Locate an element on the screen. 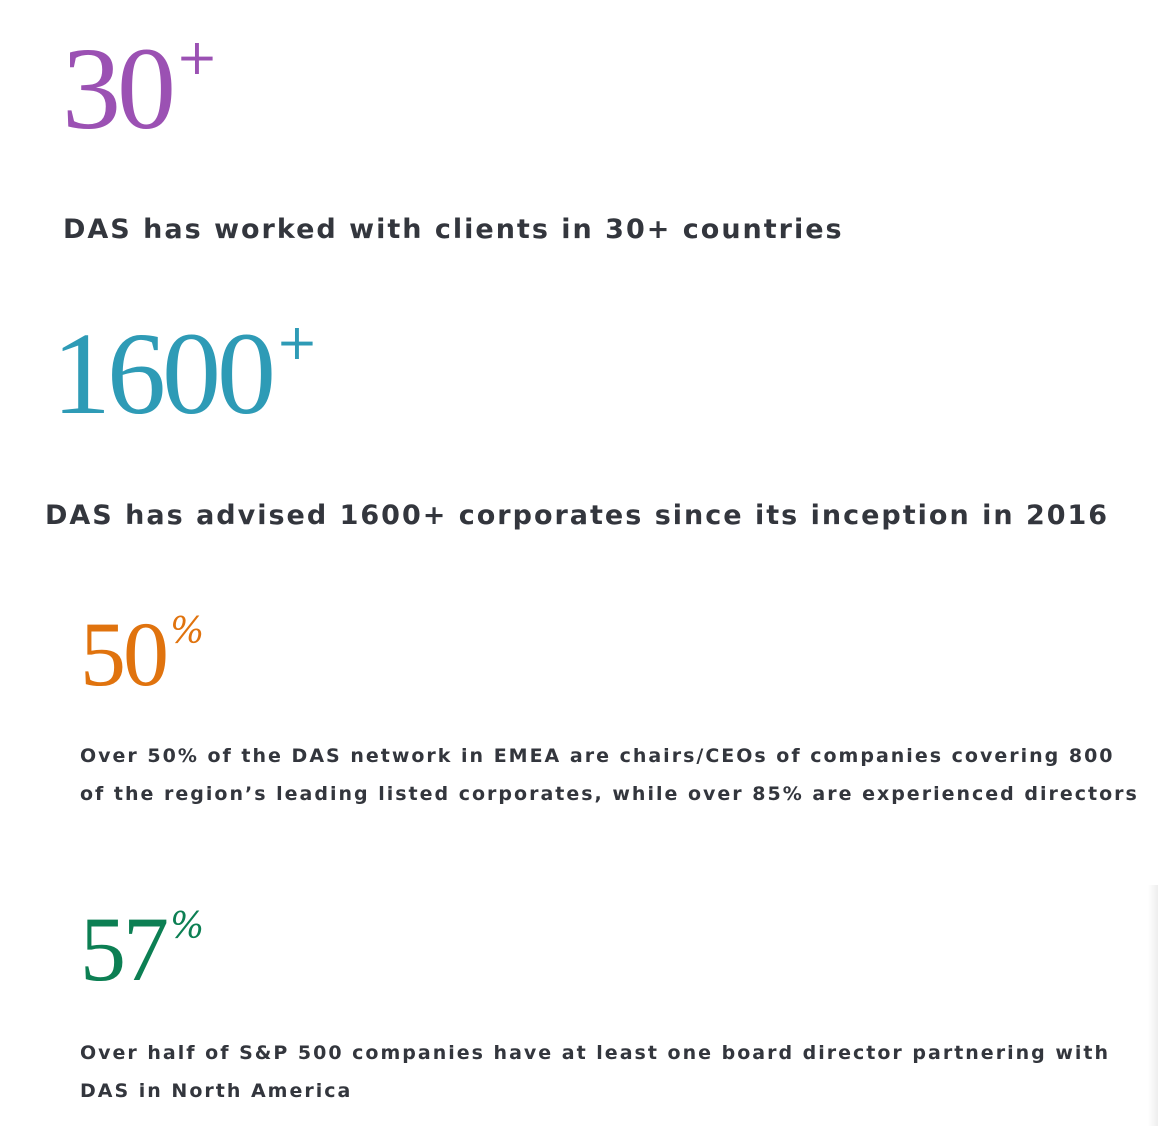 This screenshot has height=1126, width=1158. stat-emea-number: 50% is located at coordinates (142, 654).